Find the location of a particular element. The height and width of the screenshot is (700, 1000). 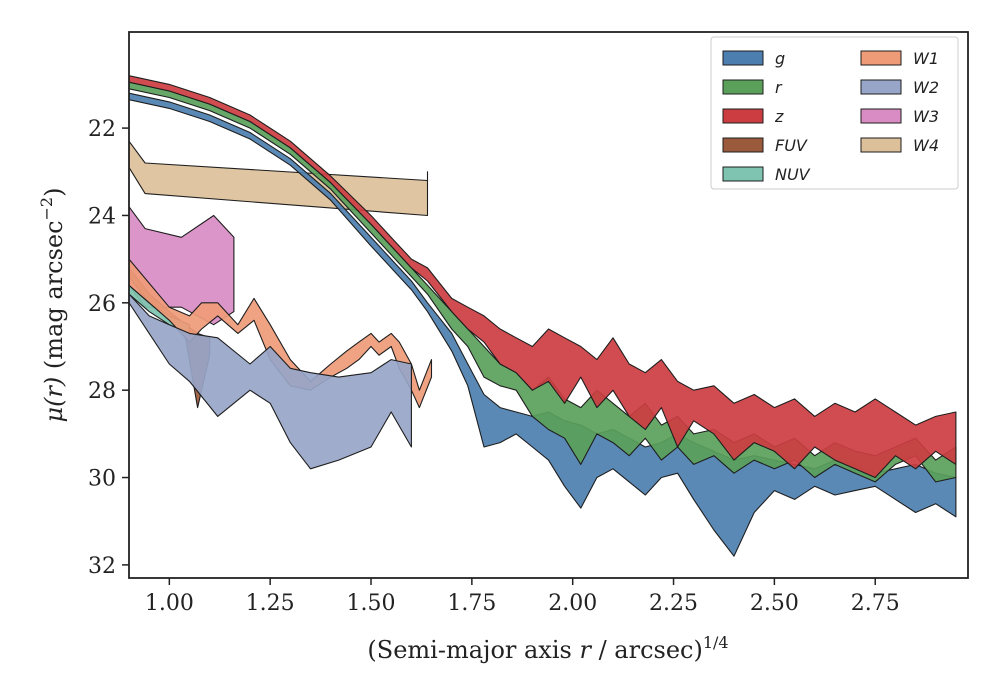

x-axis-label: (Semi-major axis r / arcsec)1/4 is located at coordinates (547, 648).